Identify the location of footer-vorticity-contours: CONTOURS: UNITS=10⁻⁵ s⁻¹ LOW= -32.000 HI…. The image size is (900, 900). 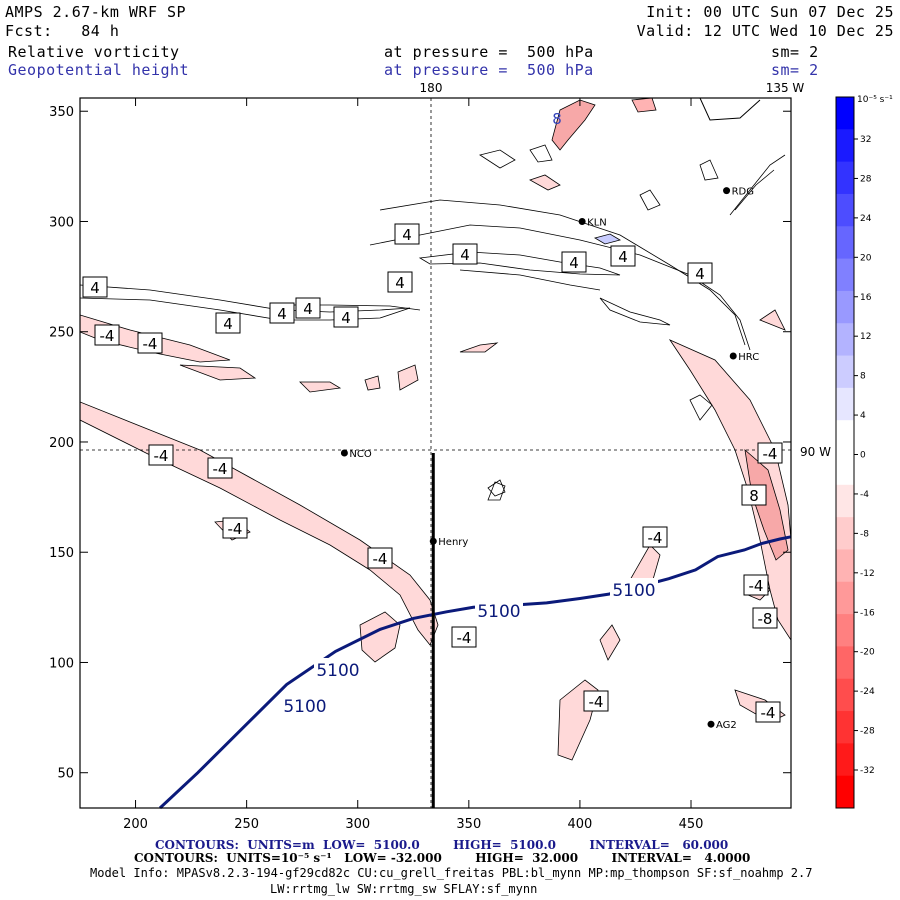
(442, 858).